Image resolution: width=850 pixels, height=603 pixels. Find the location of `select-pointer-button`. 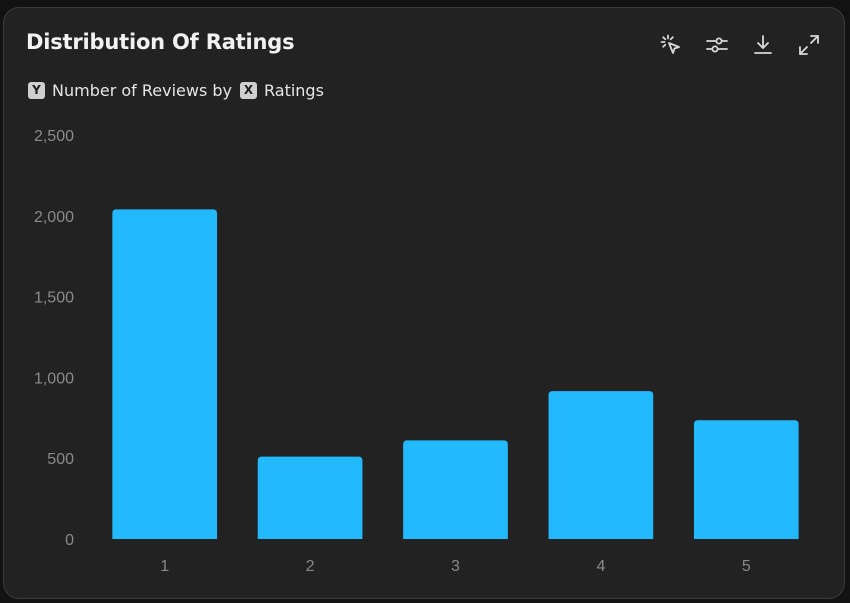

select-pointer-button is located at coordinates (671, 45).